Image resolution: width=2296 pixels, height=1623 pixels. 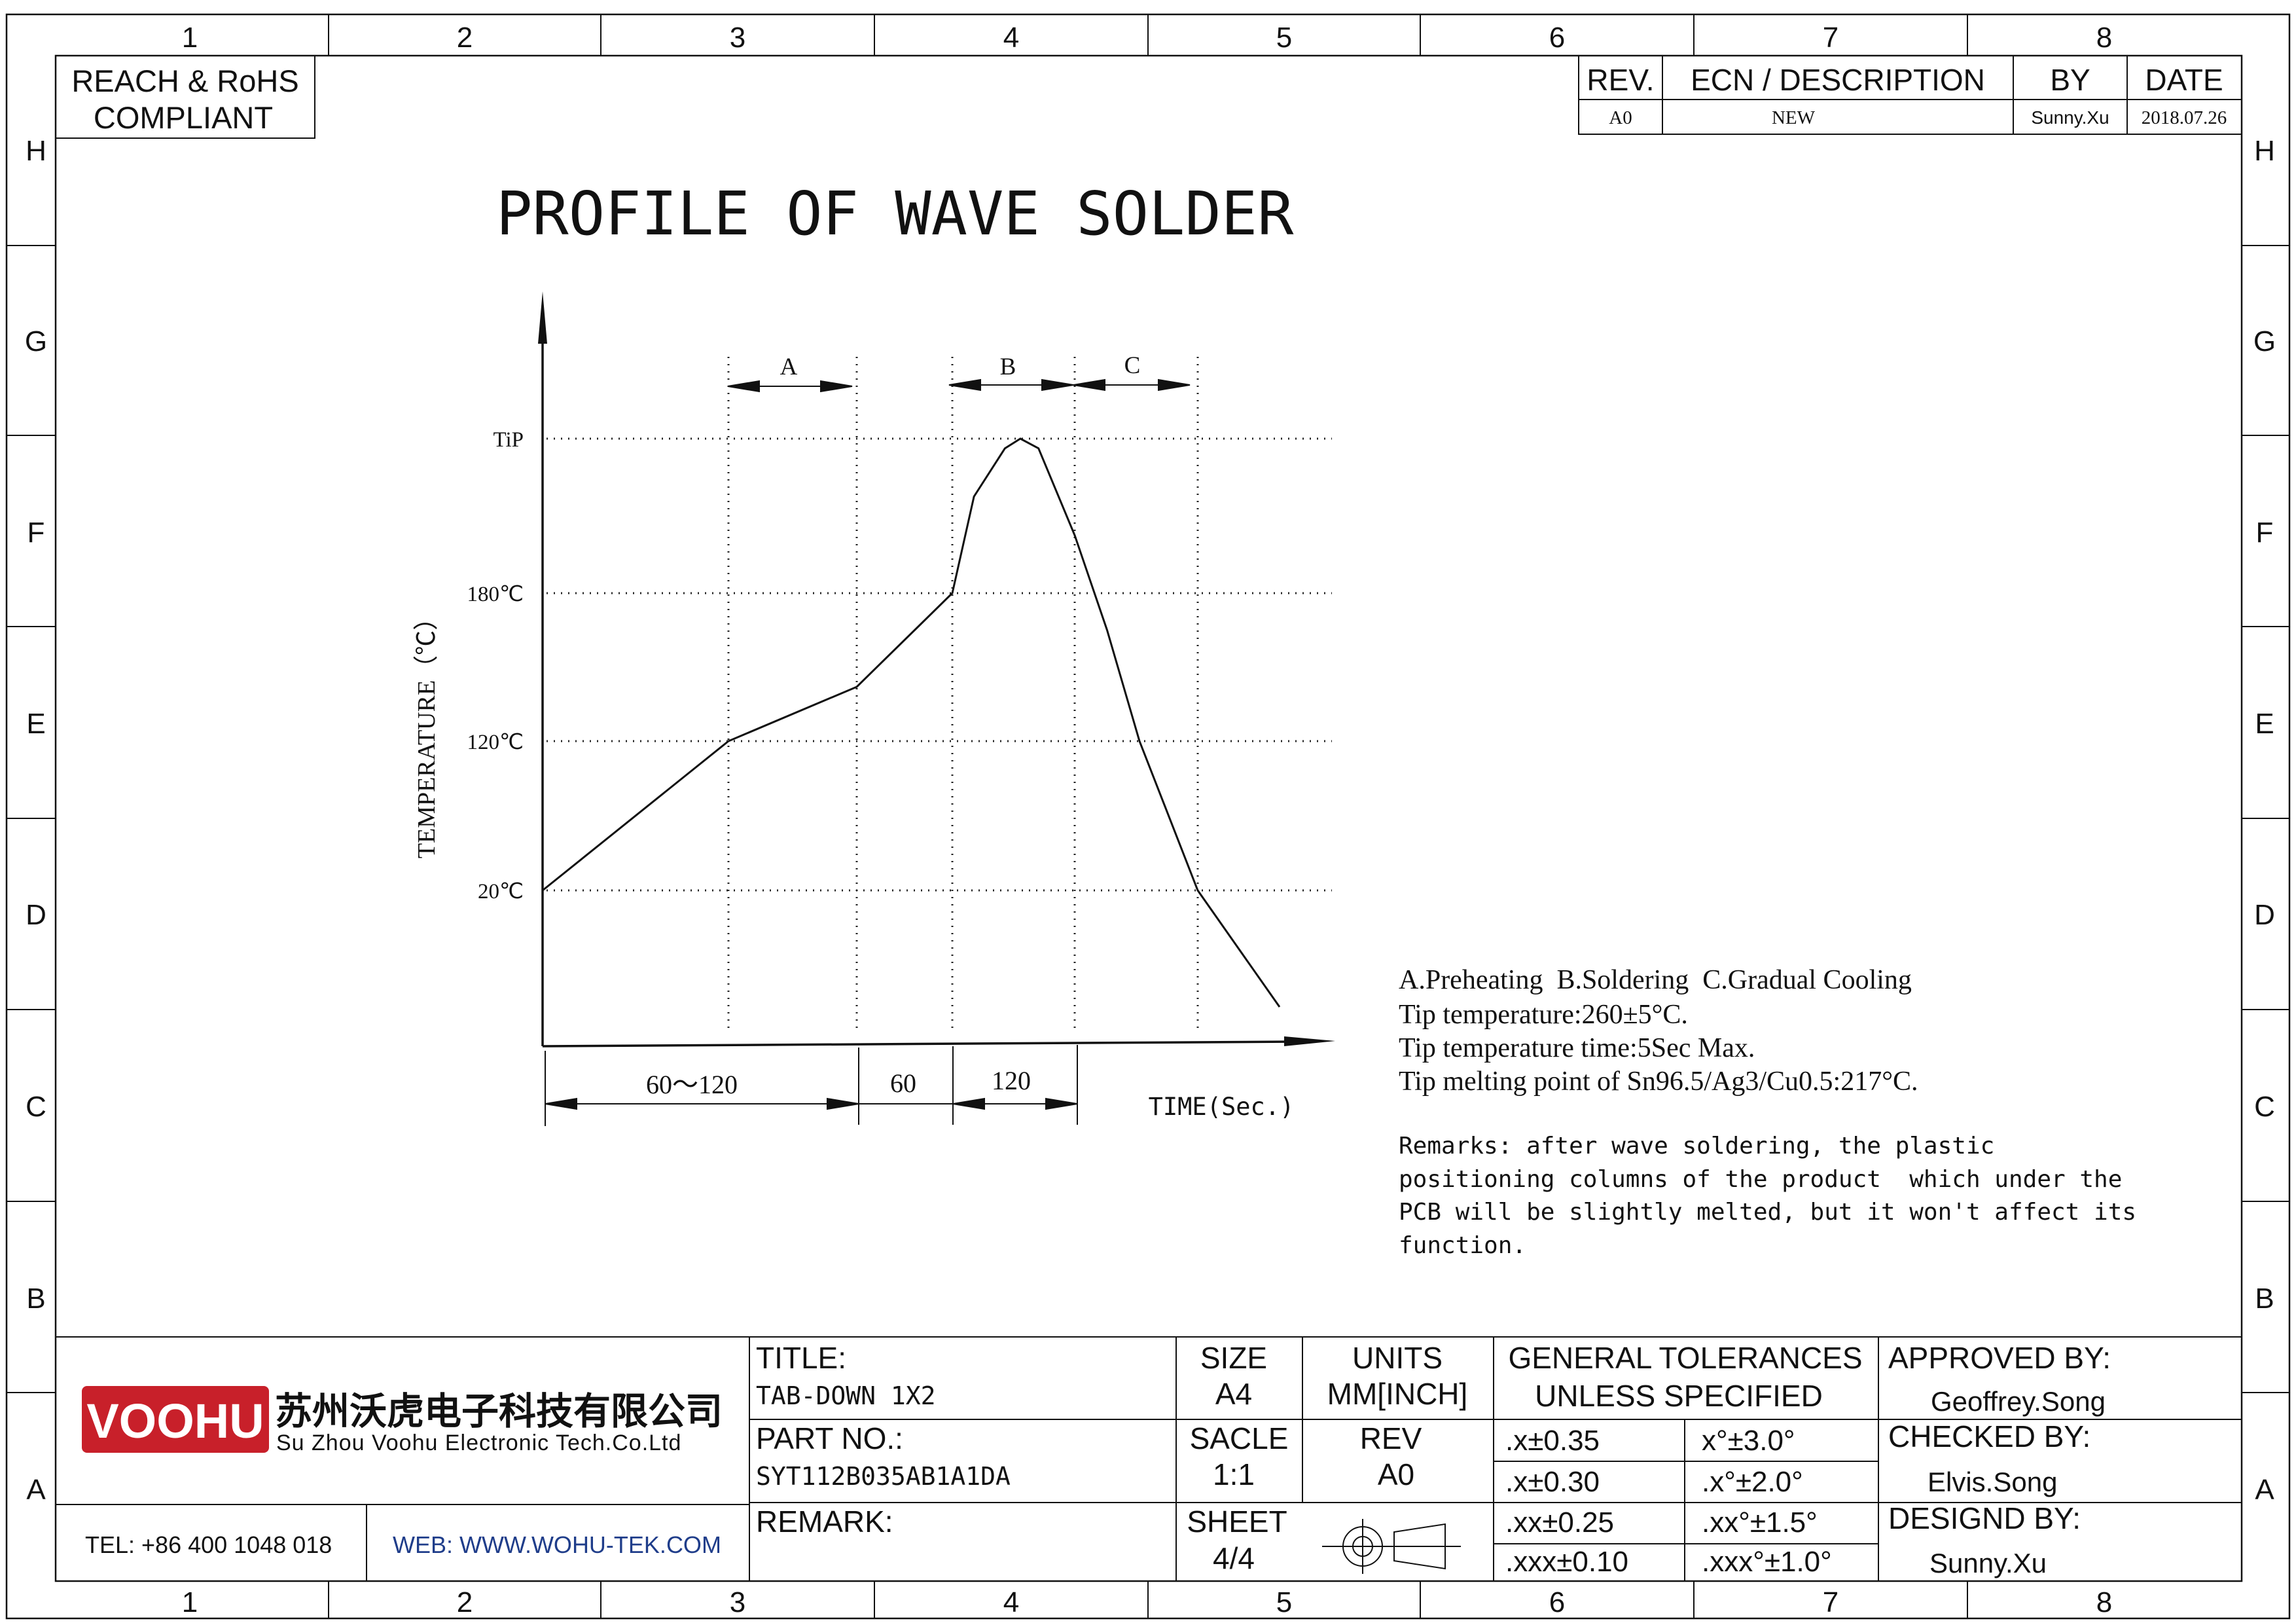 I want to click on voohu-logo-text: VOOHU, so click(x=175, y=1421).